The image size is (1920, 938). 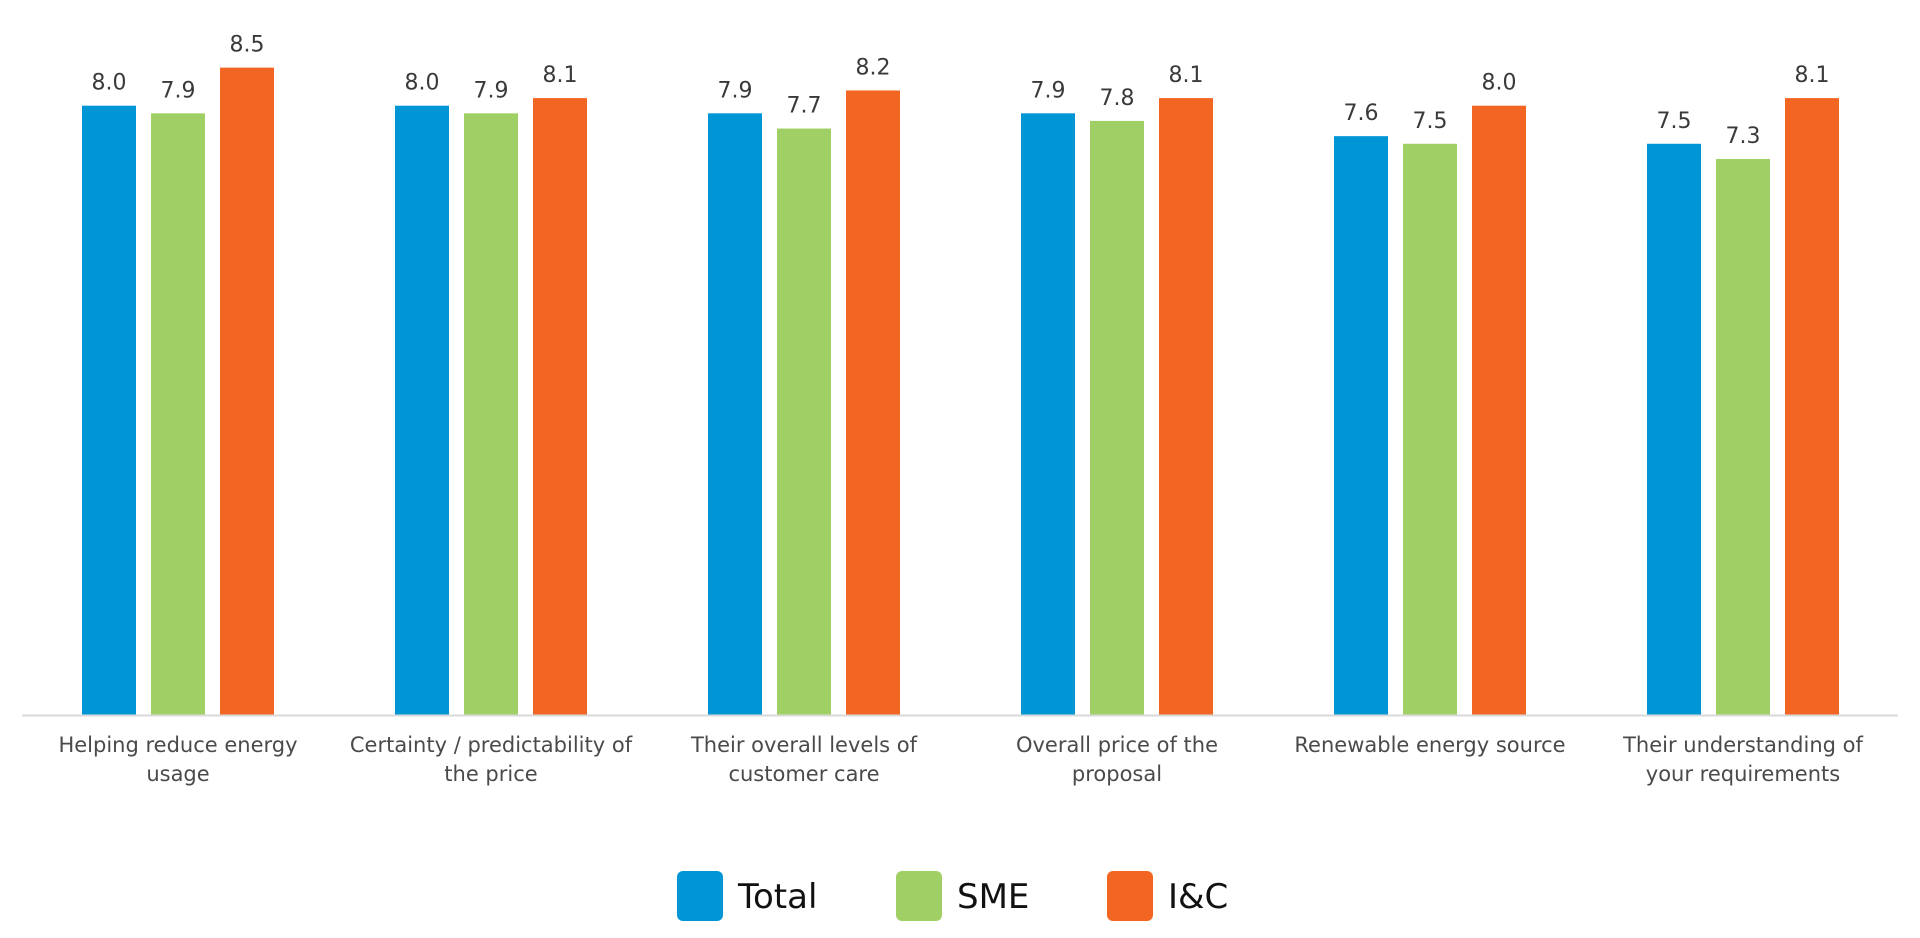 What do you see at coordinates (804, 759) in the screenshot?
I see `category-label: Their overall levels of customer care` at bounding box center [804, 759].